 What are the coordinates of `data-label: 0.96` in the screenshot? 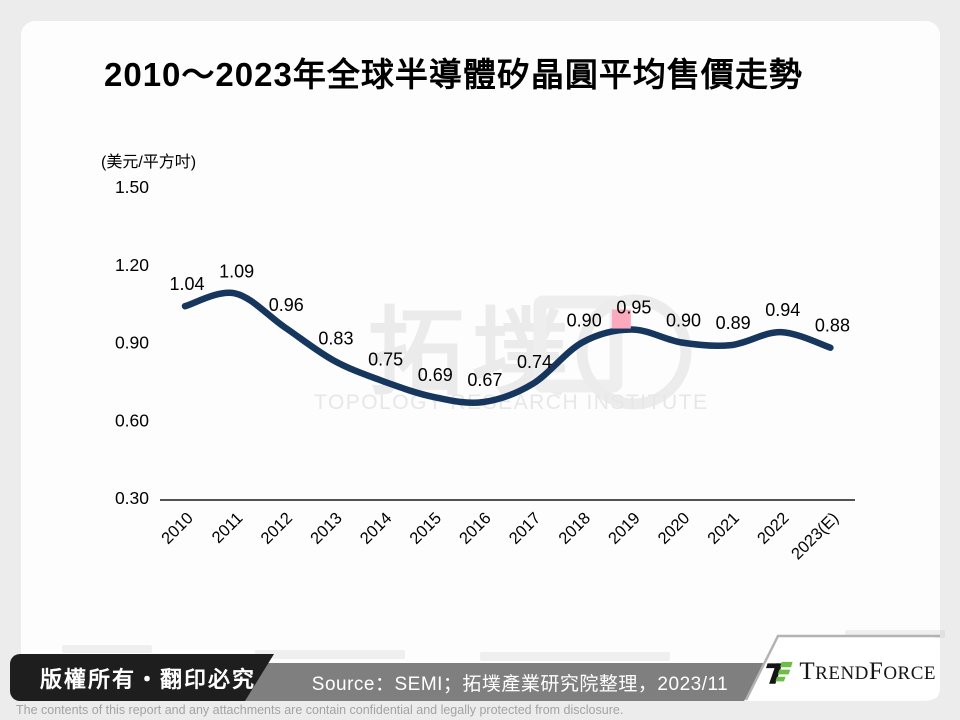 It's located at (286, 305).